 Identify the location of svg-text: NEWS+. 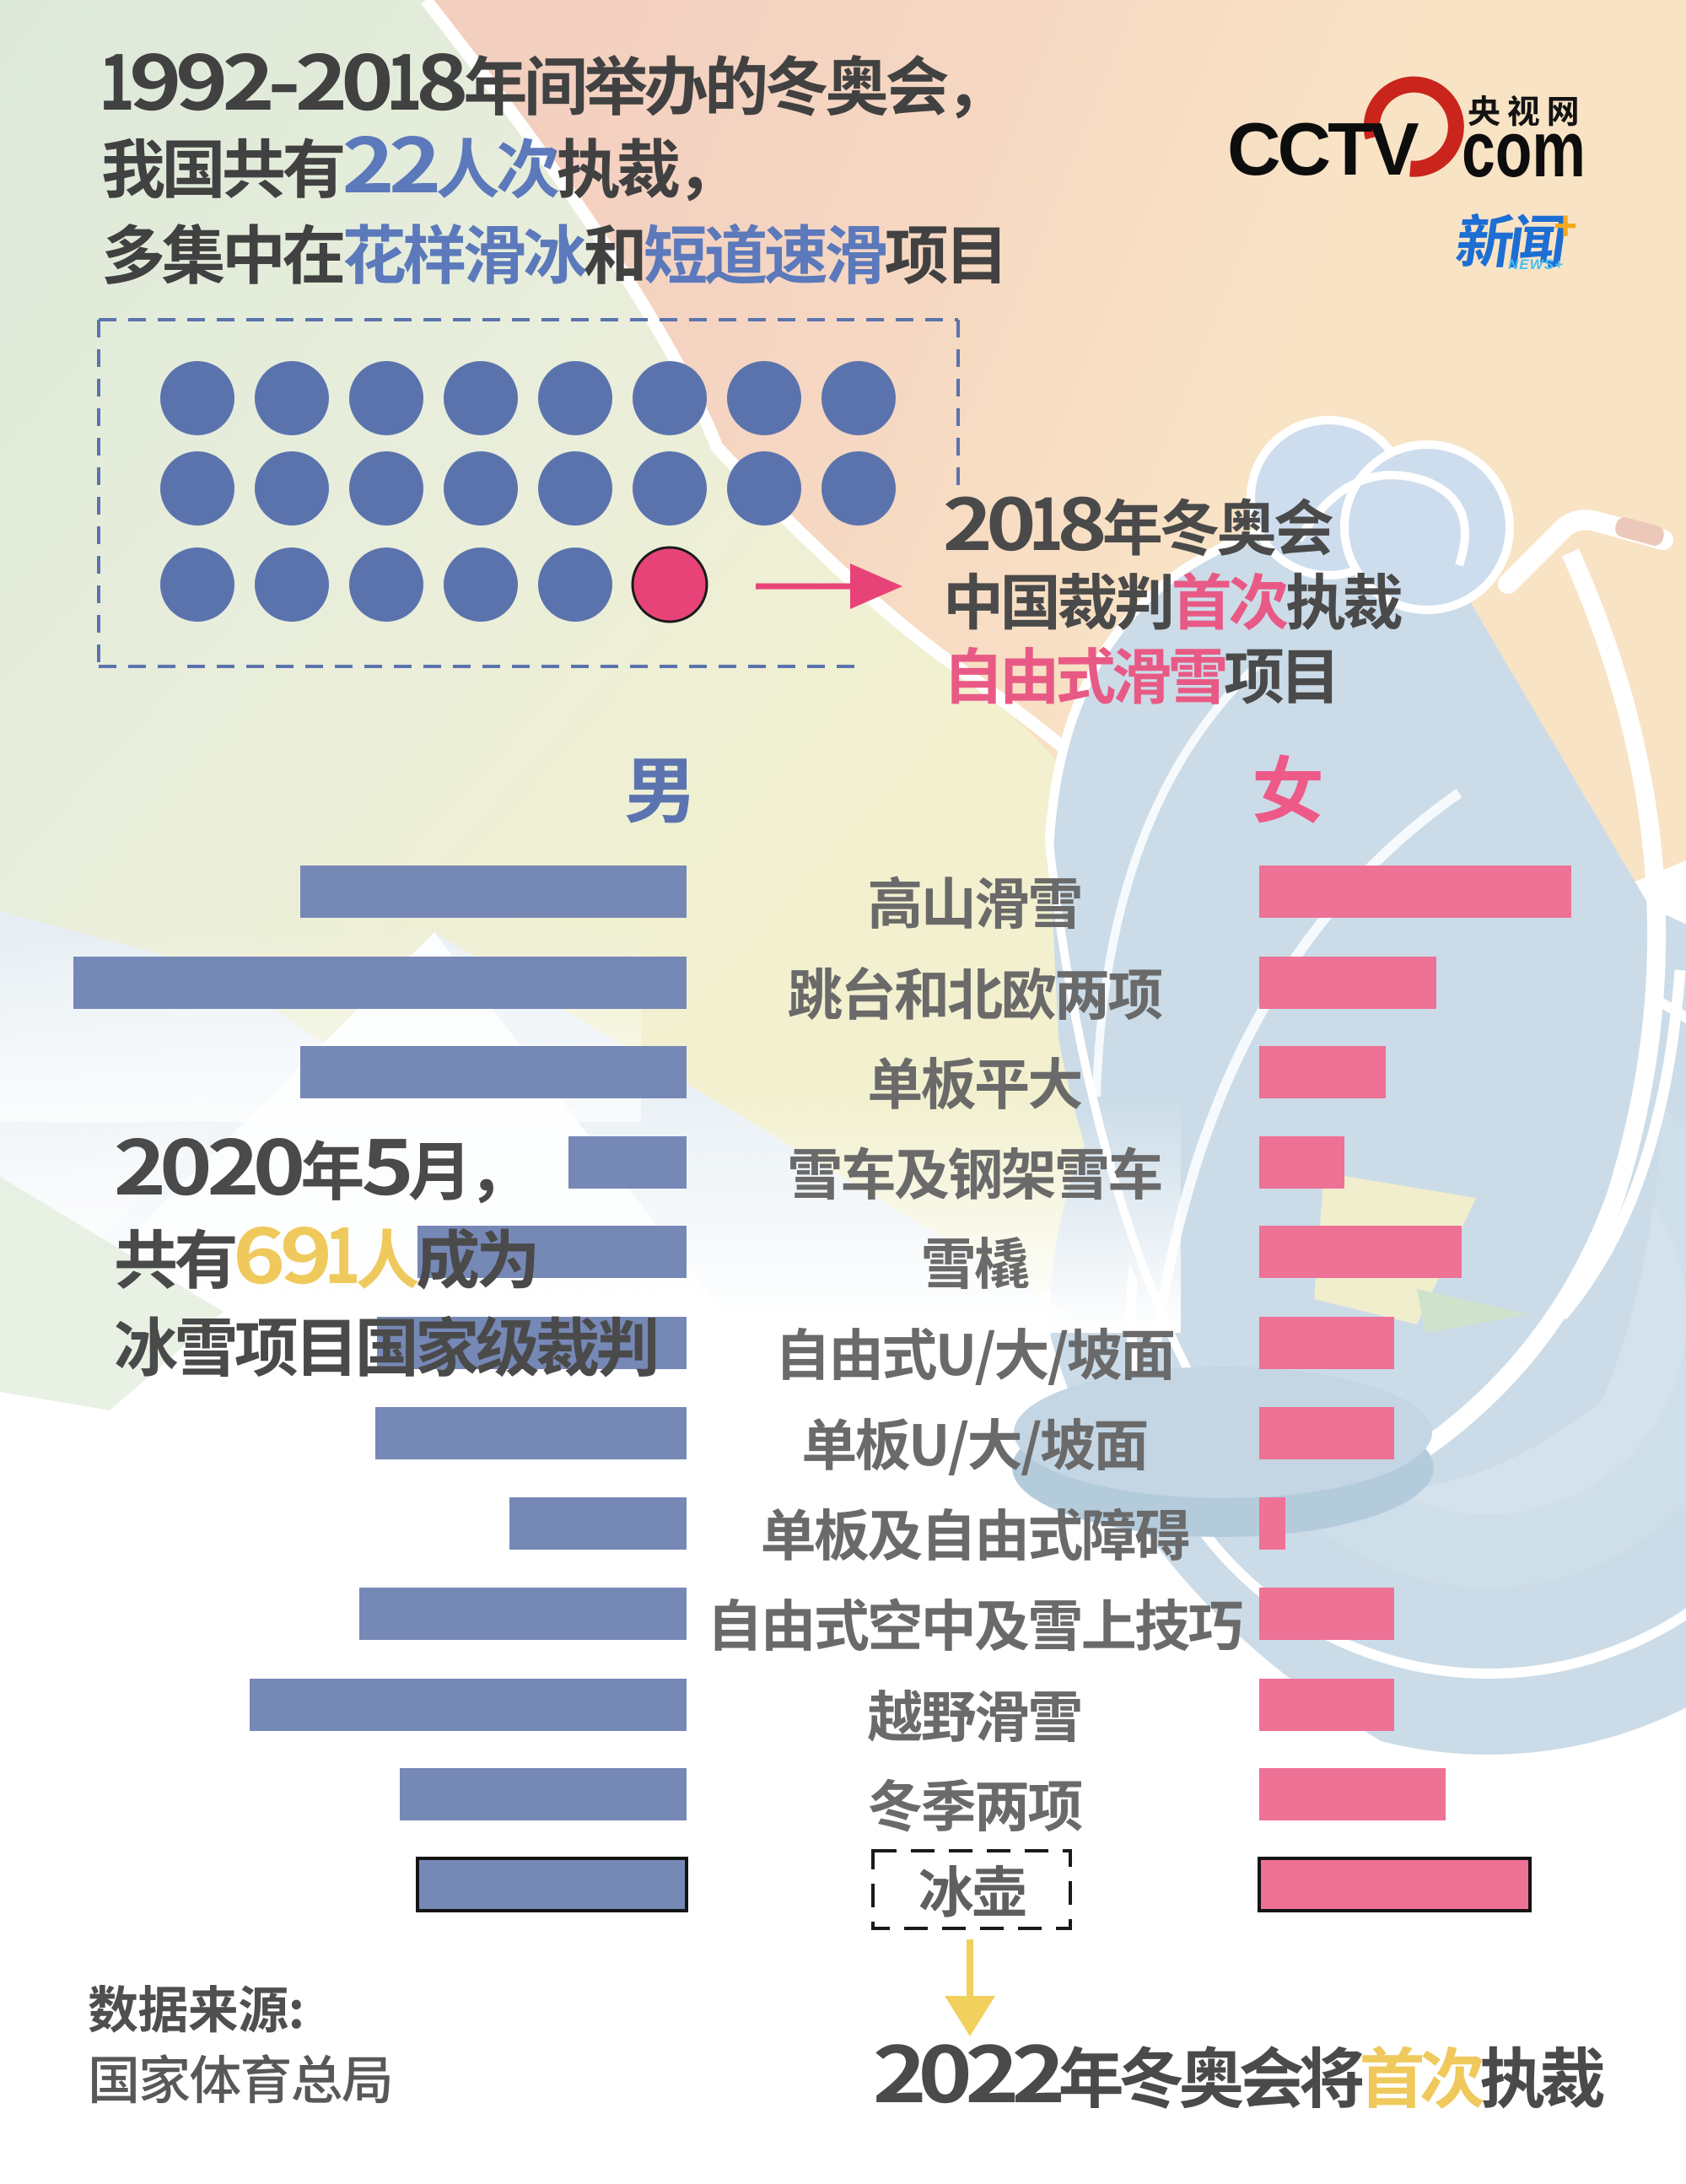
(1536, 264).